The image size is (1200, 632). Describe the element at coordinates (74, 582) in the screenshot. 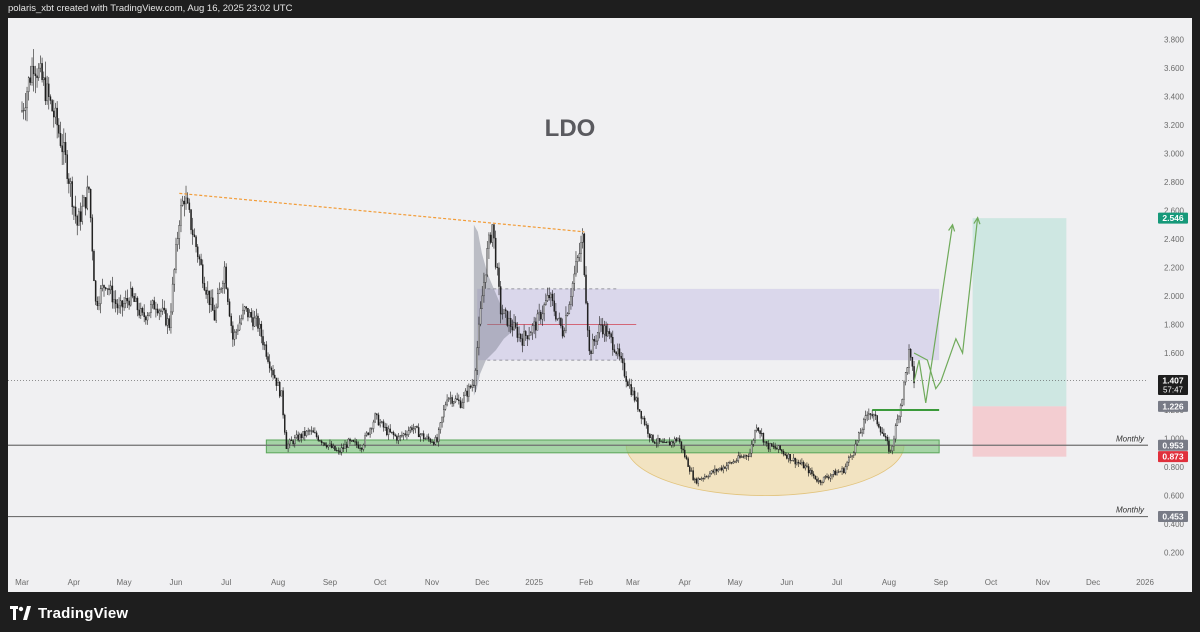

I see `time-tick-label: Apr` at that location.